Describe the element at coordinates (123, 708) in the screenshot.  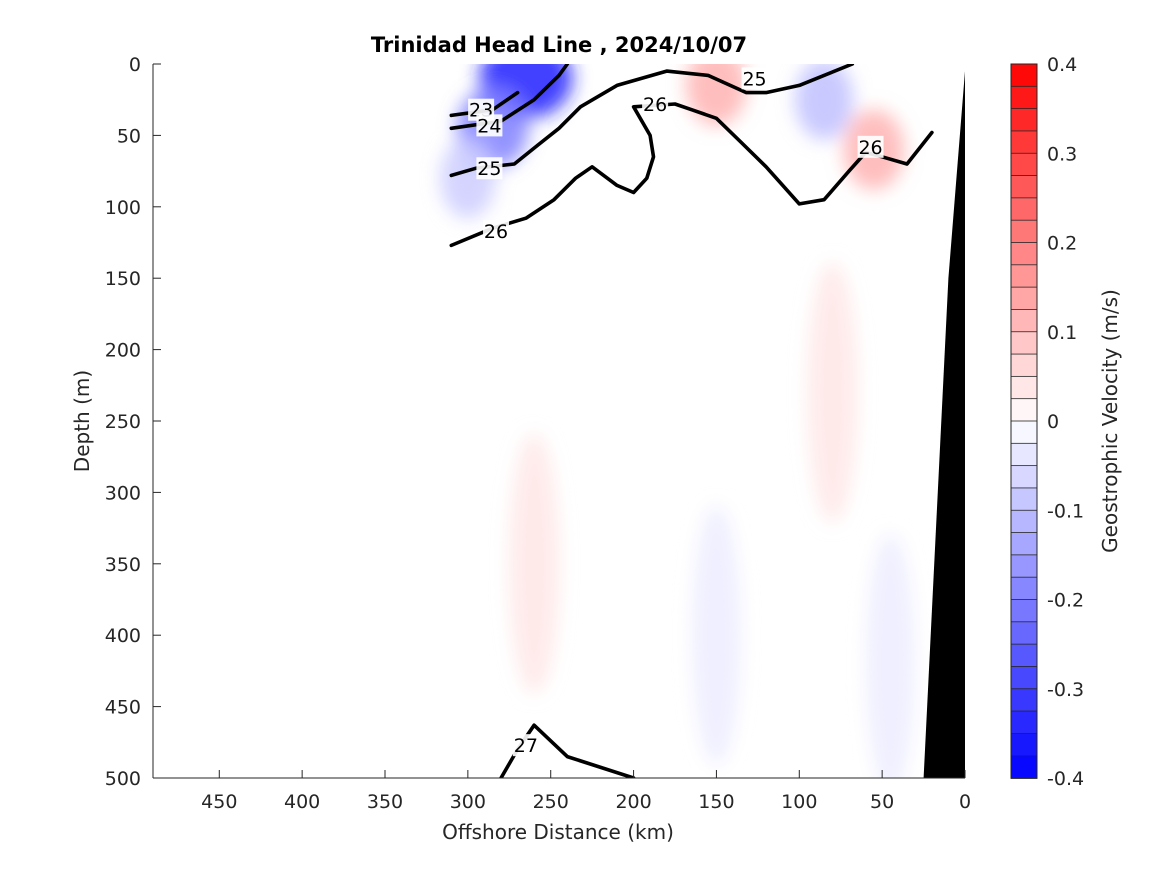
I see `y-tick-label-9: 450` at that location.